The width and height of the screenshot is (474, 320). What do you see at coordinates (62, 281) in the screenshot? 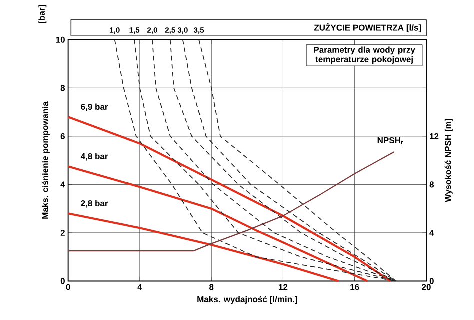
I see `y-tick-label: 0` at bounding box center [62, 281].